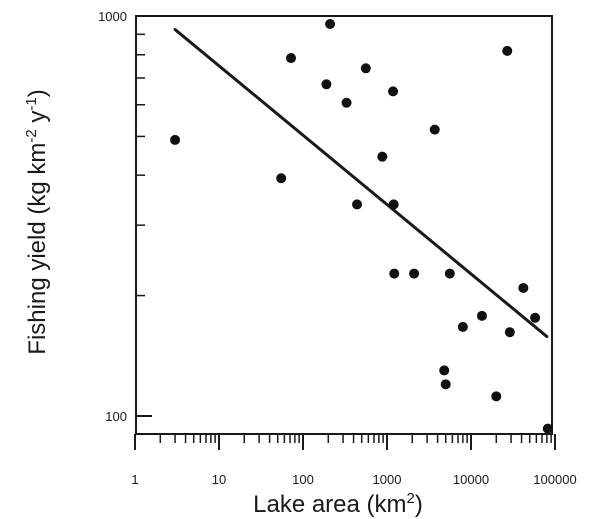 The image size is (594, 519). I want to click on y-axis: 100 1000, so click(125, 222).